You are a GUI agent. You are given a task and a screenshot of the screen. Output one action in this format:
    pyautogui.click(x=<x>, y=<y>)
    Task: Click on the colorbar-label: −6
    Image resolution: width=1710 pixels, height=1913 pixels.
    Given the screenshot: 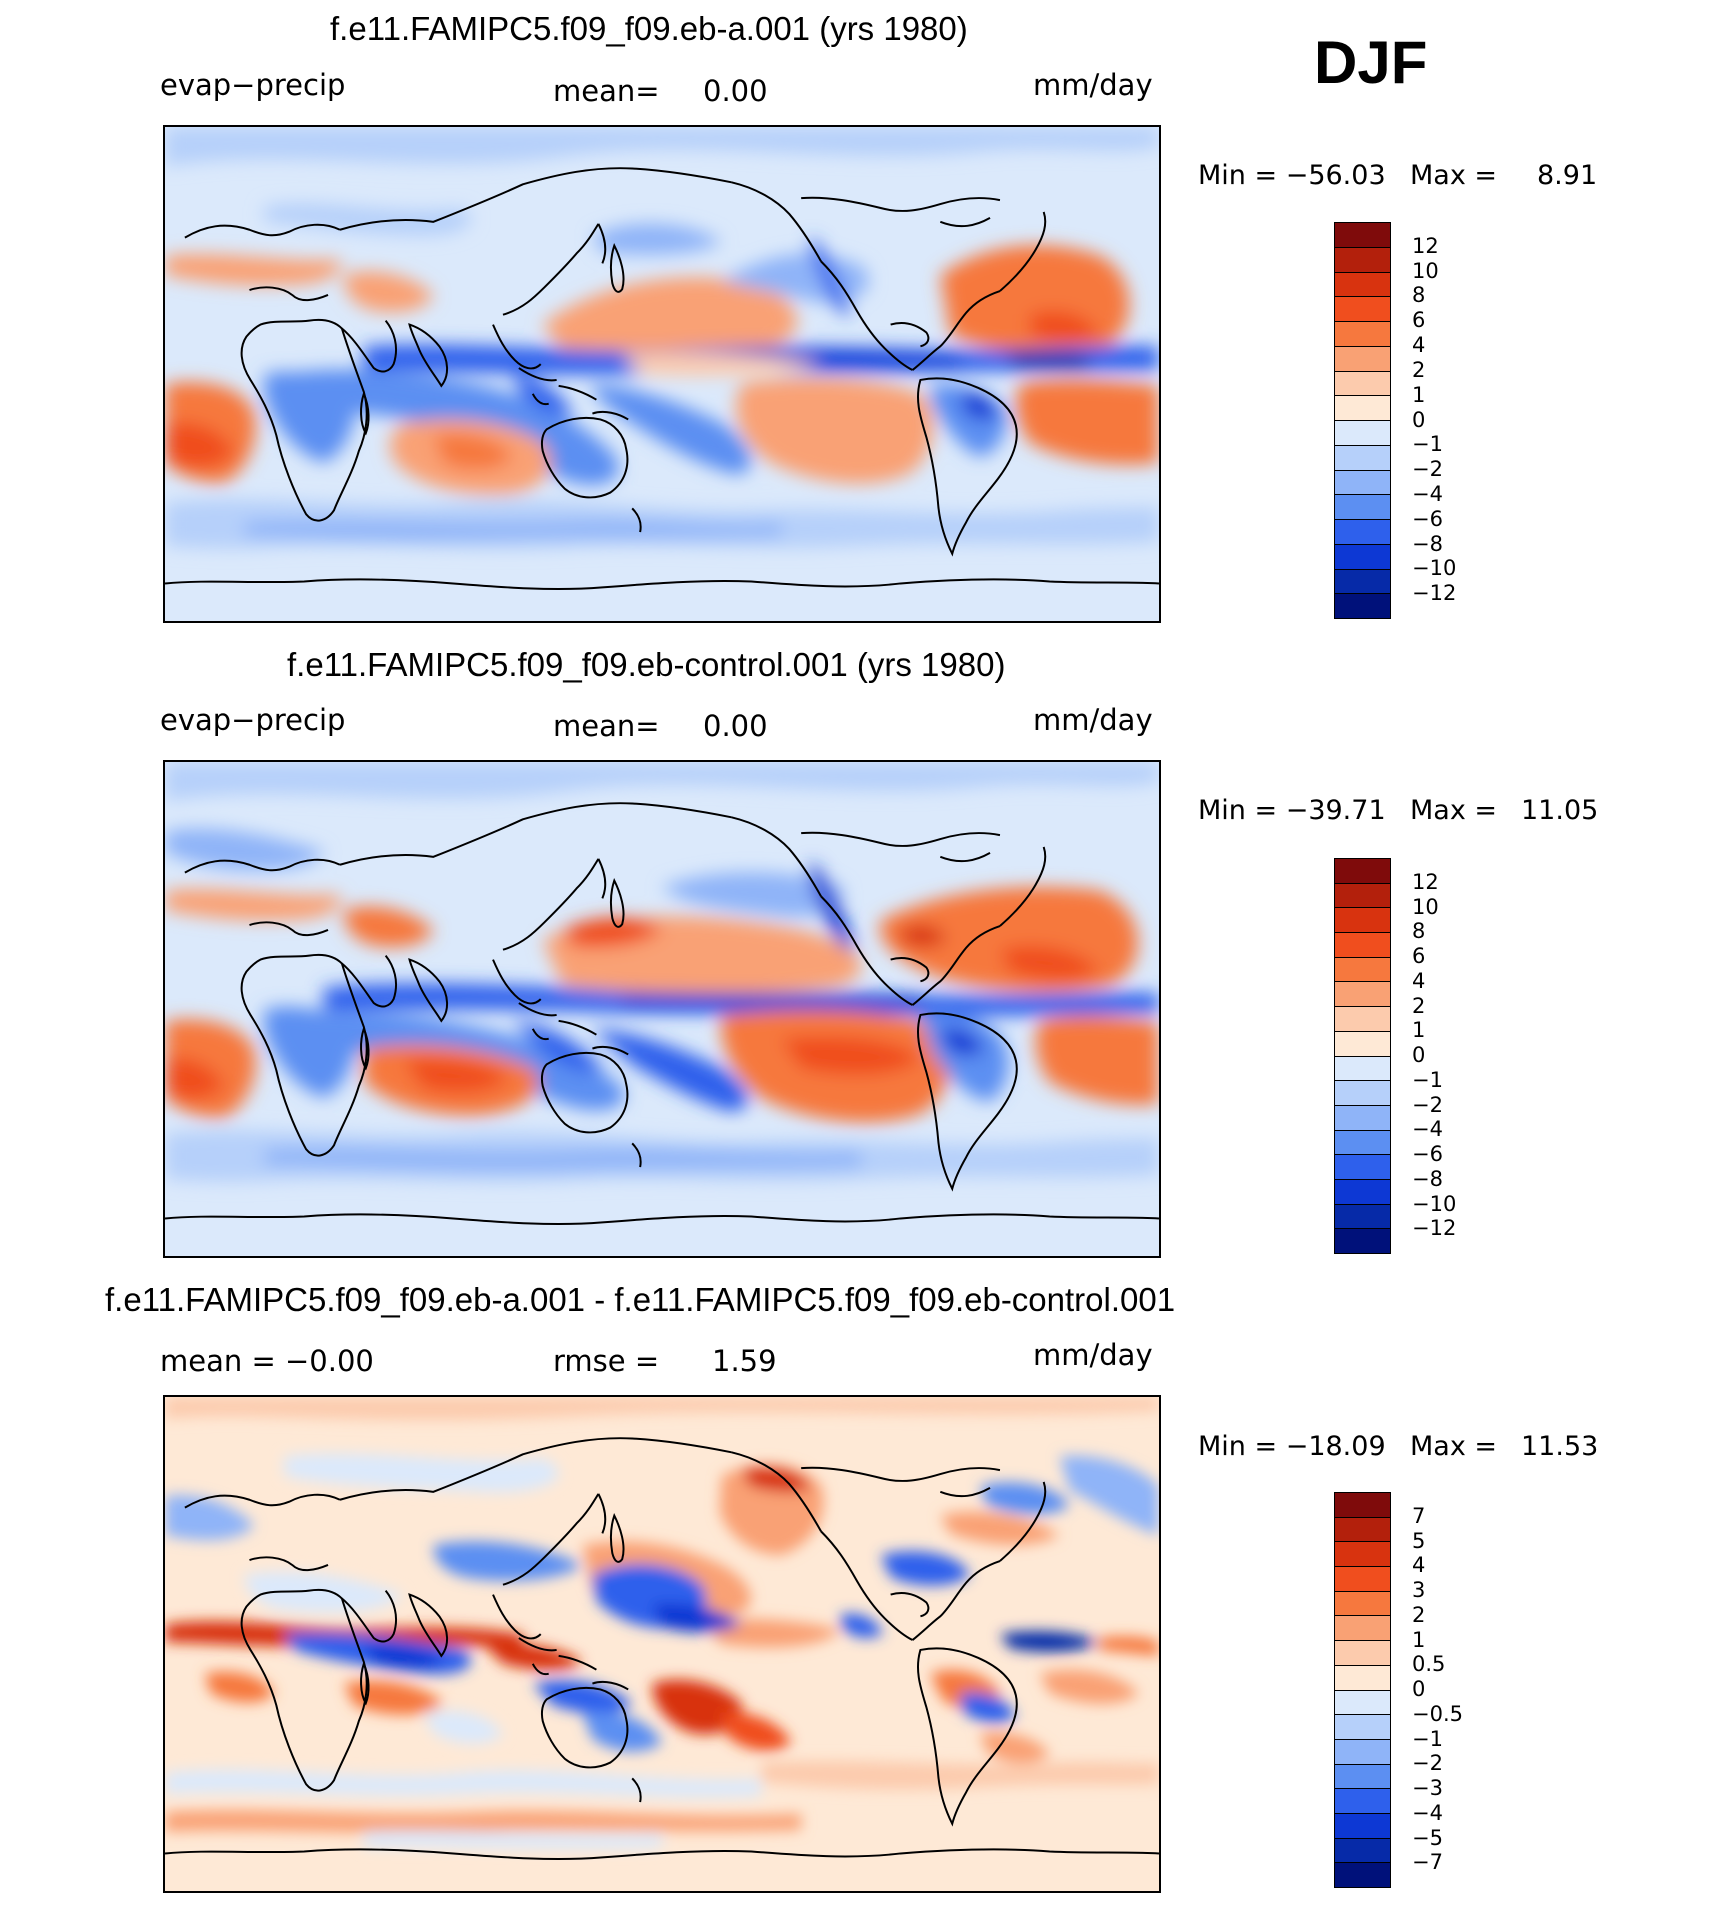 What is the action you would take?
    pyautogui.click(x=1427, y=518)
    